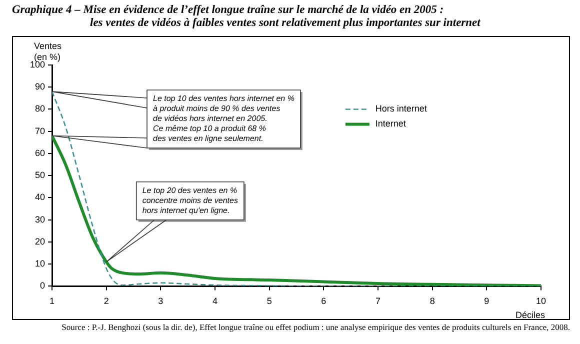 This screenshot has width=580, height=344. Describe the element at coordinates (530, 315) in the screenshot. I see `x-axis-title: Déciles` at that location.